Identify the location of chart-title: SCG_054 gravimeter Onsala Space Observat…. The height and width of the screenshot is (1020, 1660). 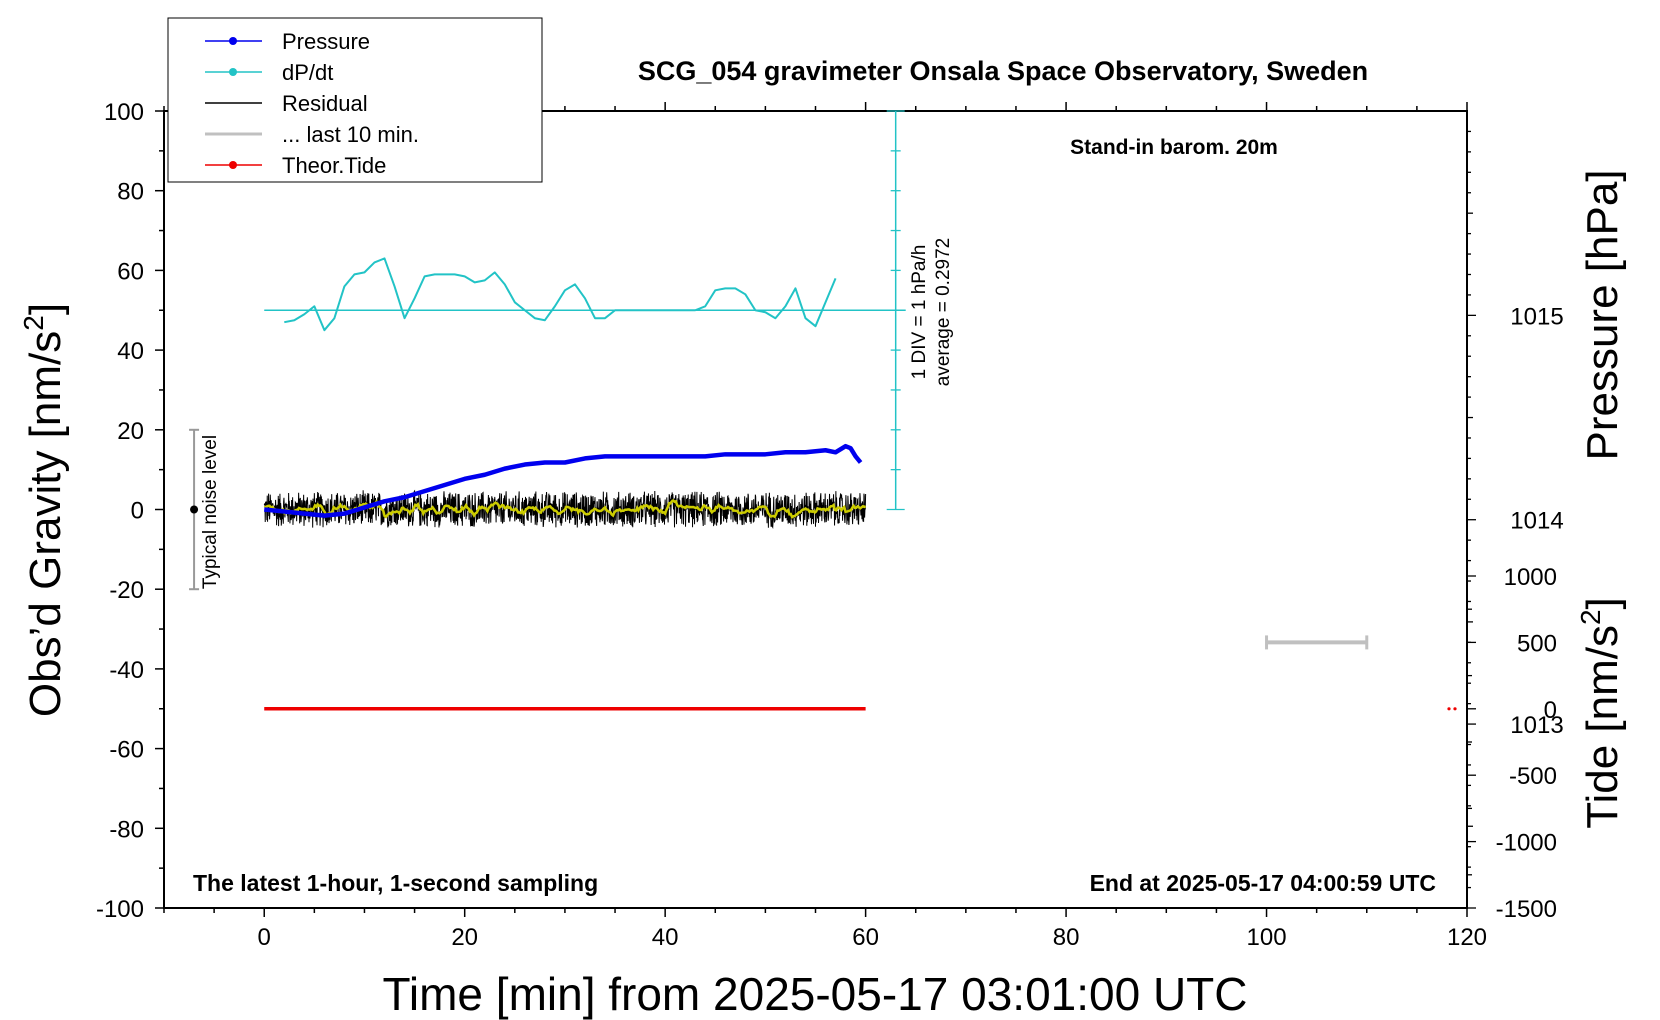
(1003, 71).